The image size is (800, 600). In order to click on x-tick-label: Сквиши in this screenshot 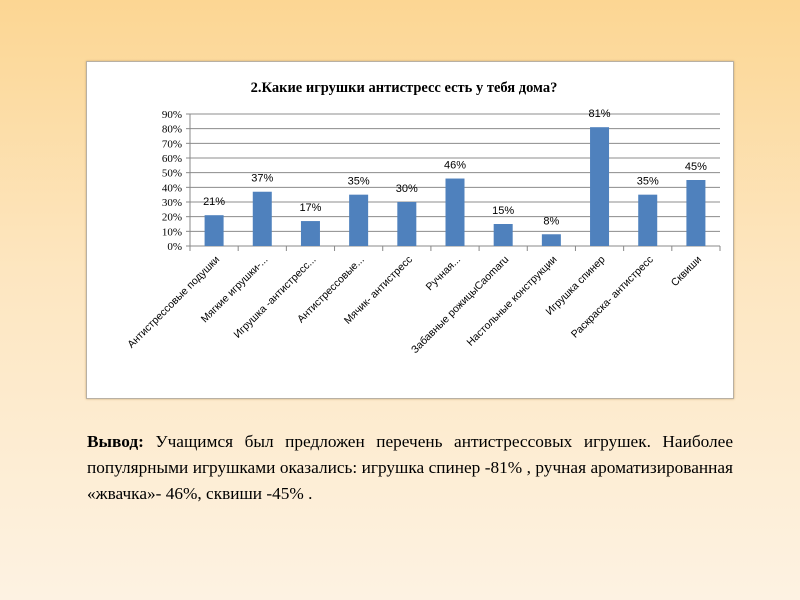, I will do `click(686, 271)`.